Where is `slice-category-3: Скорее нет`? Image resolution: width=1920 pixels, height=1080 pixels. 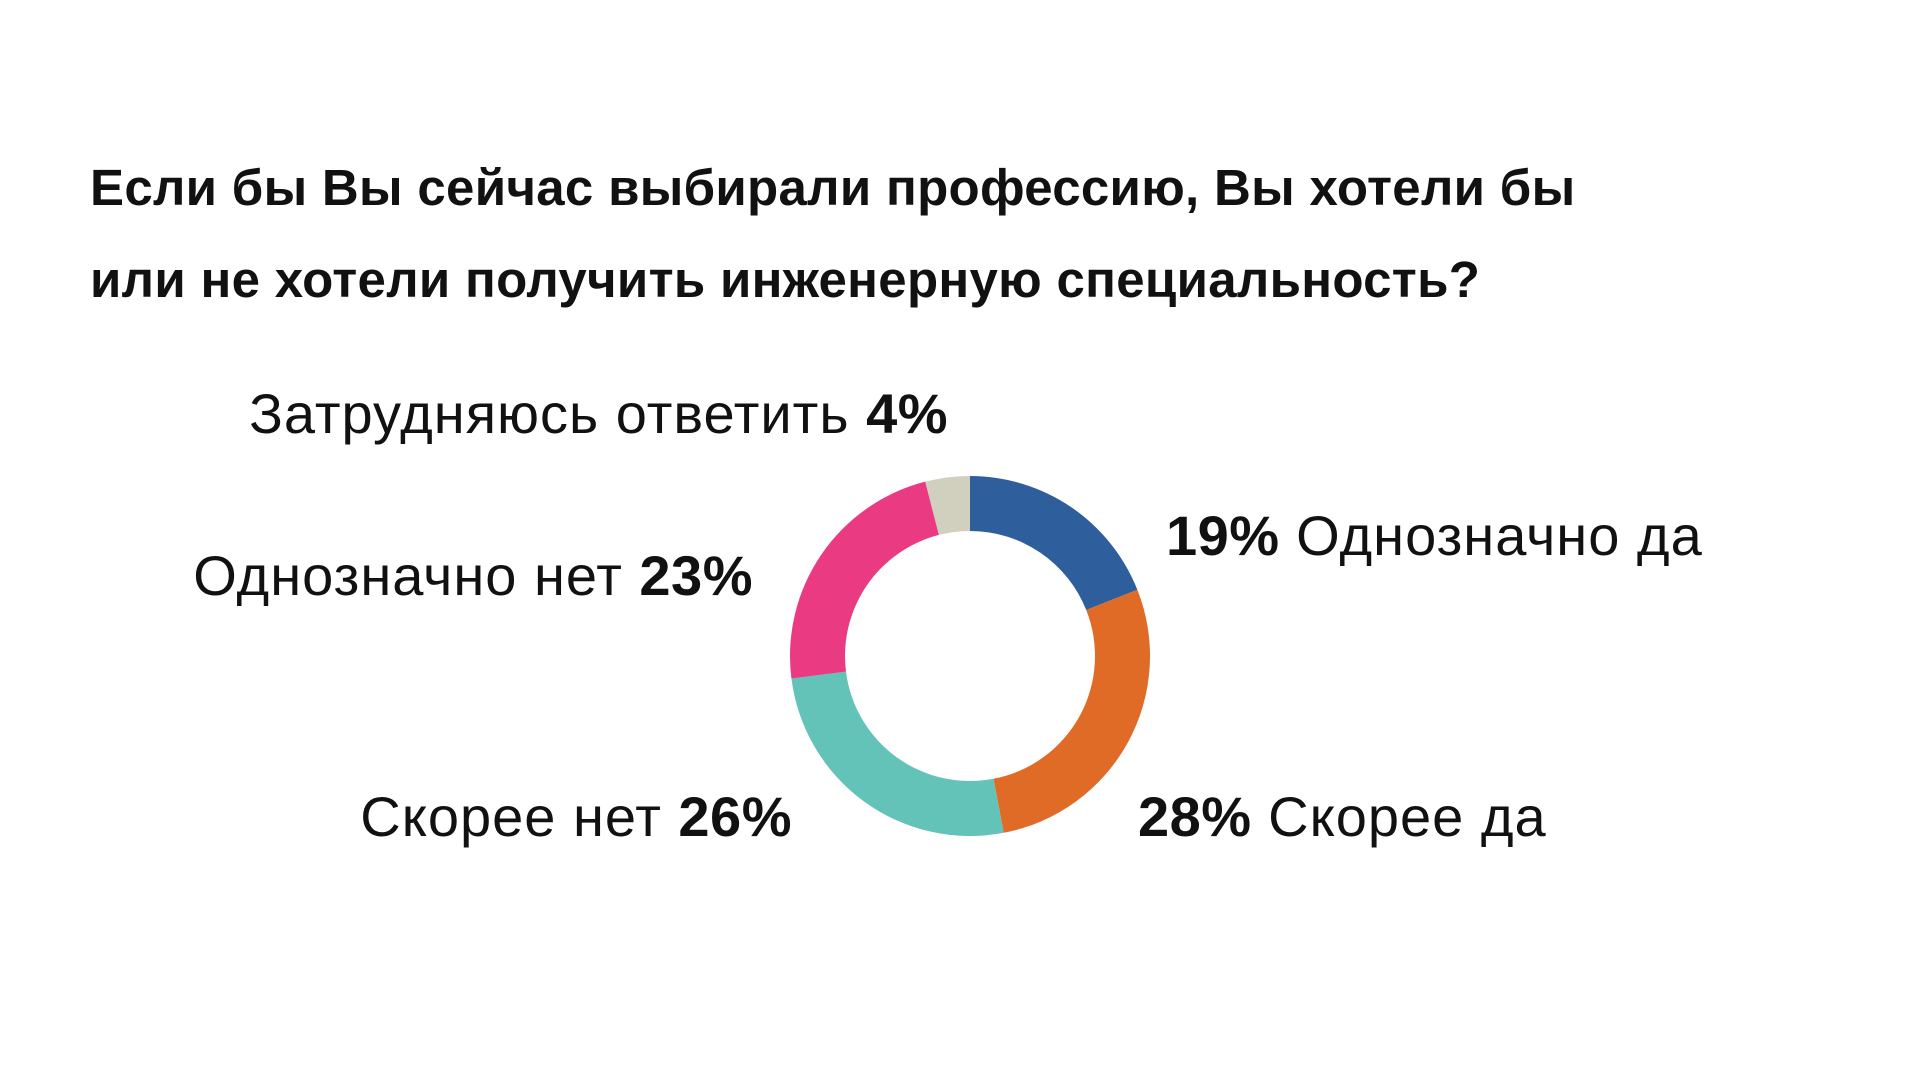
slice-category-3: Скорее нет is located at coordinates (519, 816).